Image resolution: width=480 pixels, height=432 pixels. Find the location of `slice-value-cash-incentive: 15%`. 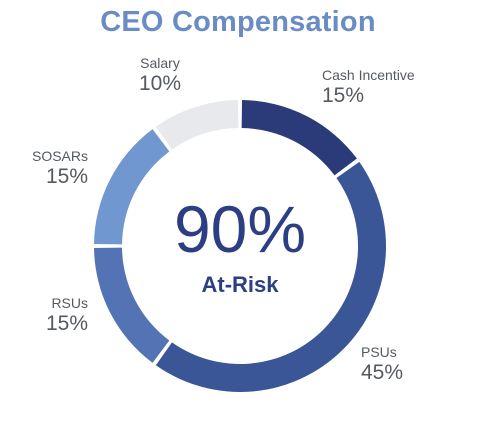

slice-value-cash-incentive: 15% is located at coordinates (343, 95).